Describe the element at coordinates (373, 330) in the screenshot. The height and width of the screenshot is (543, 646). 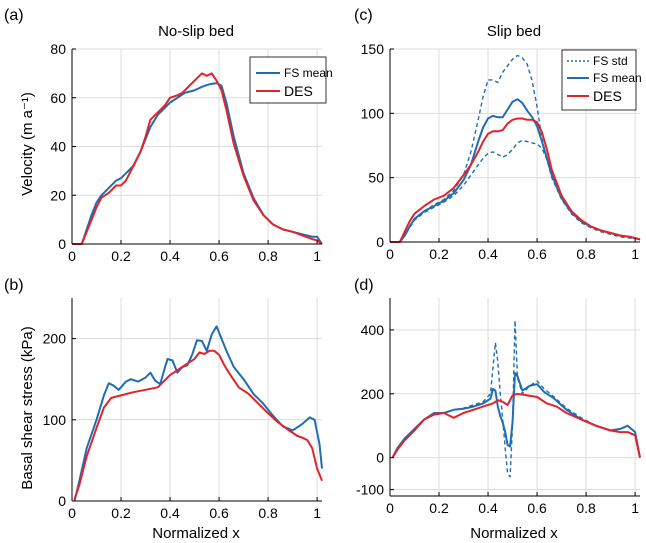
I see `ytick-label-d-3: 400` at that location.